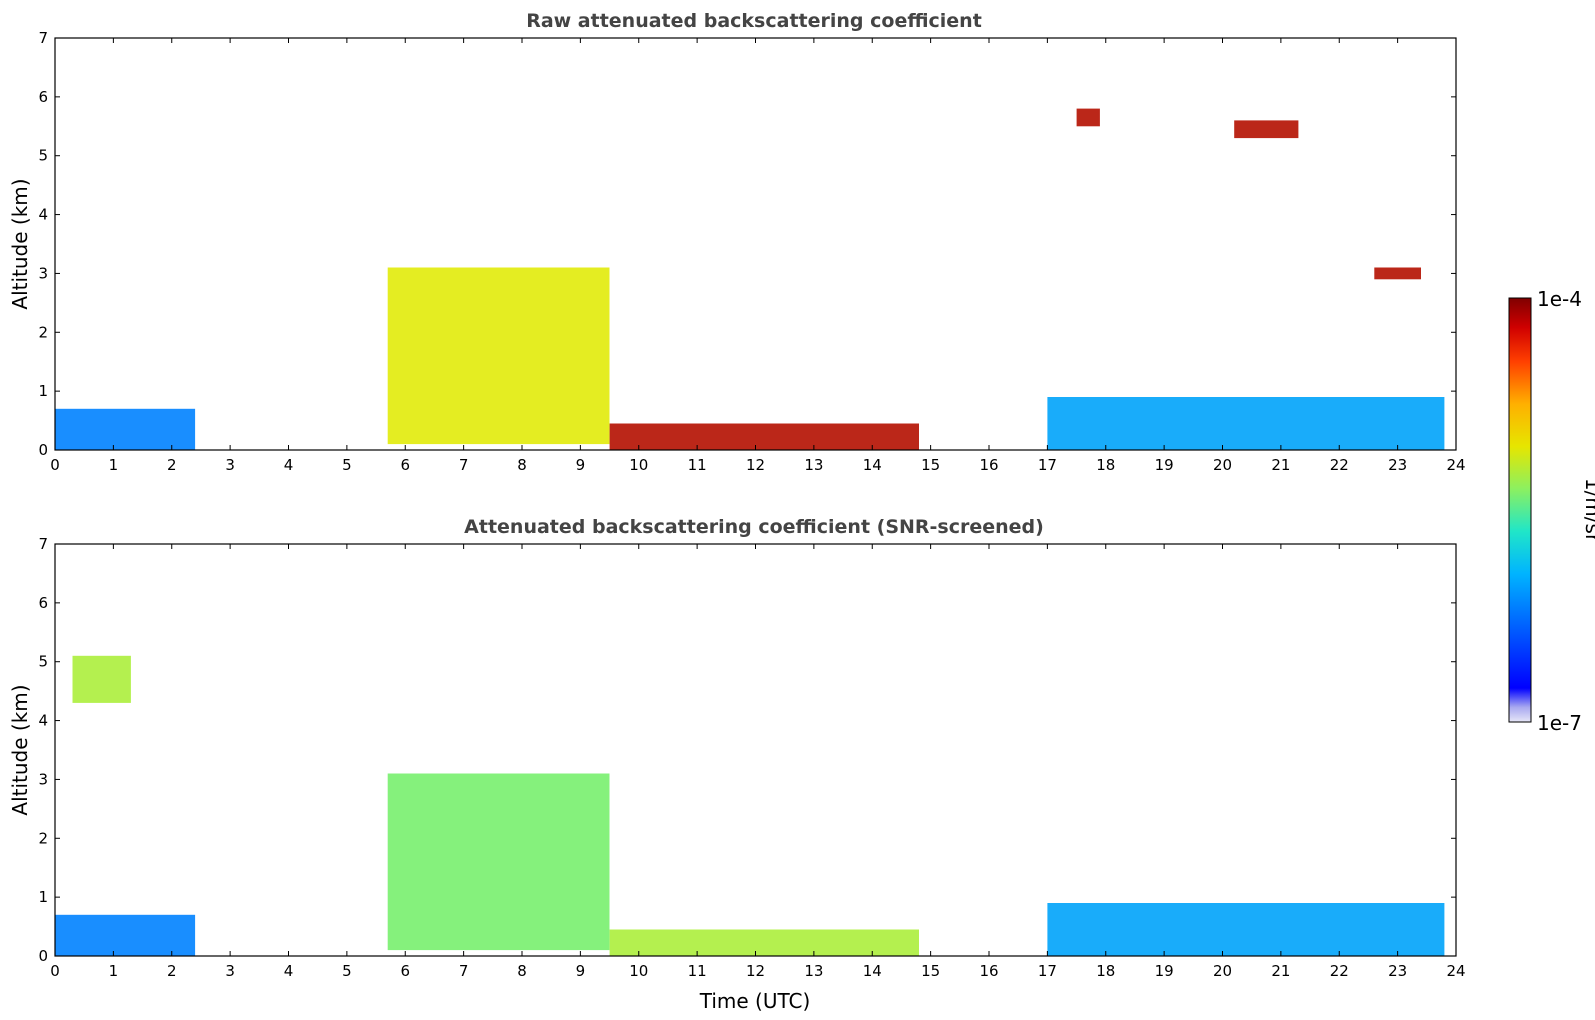  I want to click on colorbar-max-label: 1e-4, so click(1559, 299).